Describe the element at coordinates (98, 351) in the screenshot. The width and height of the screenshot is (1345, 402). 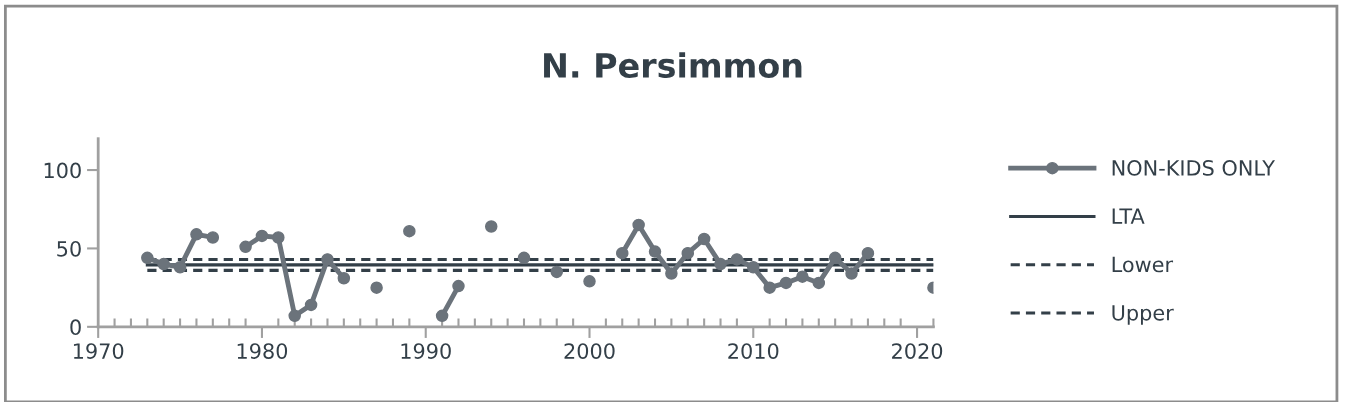
I see `x-tick-label: 1970` at that location.